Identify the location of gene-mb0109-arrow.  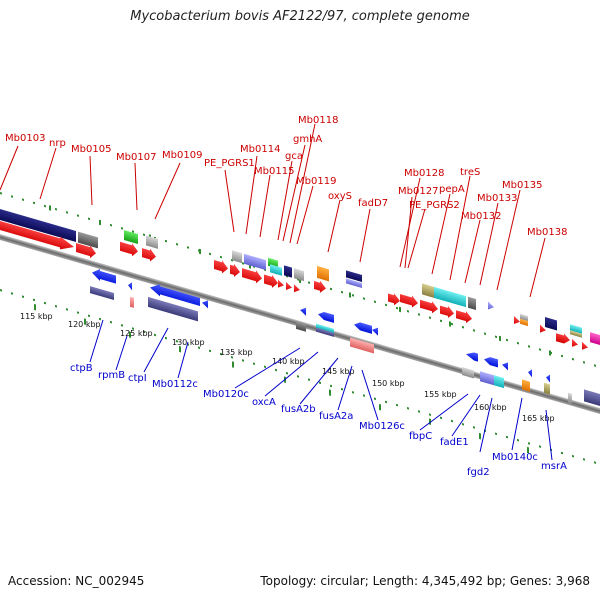
(149, 254).